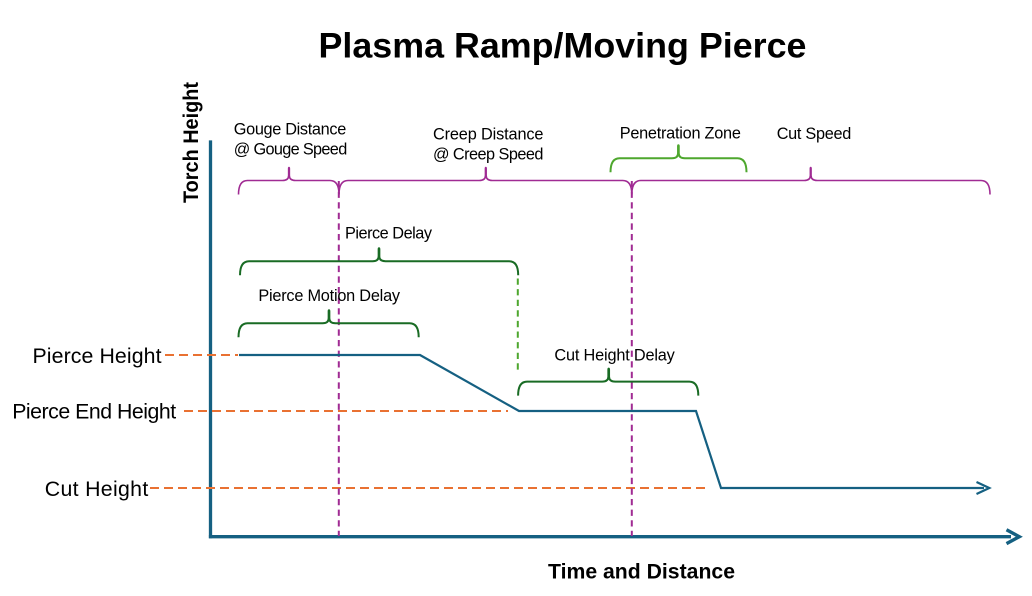  What do you see at coordinates (389, 234) in the screenshot?
I see `svg-text: Pierce Delay` at bounding box center [389, 234].